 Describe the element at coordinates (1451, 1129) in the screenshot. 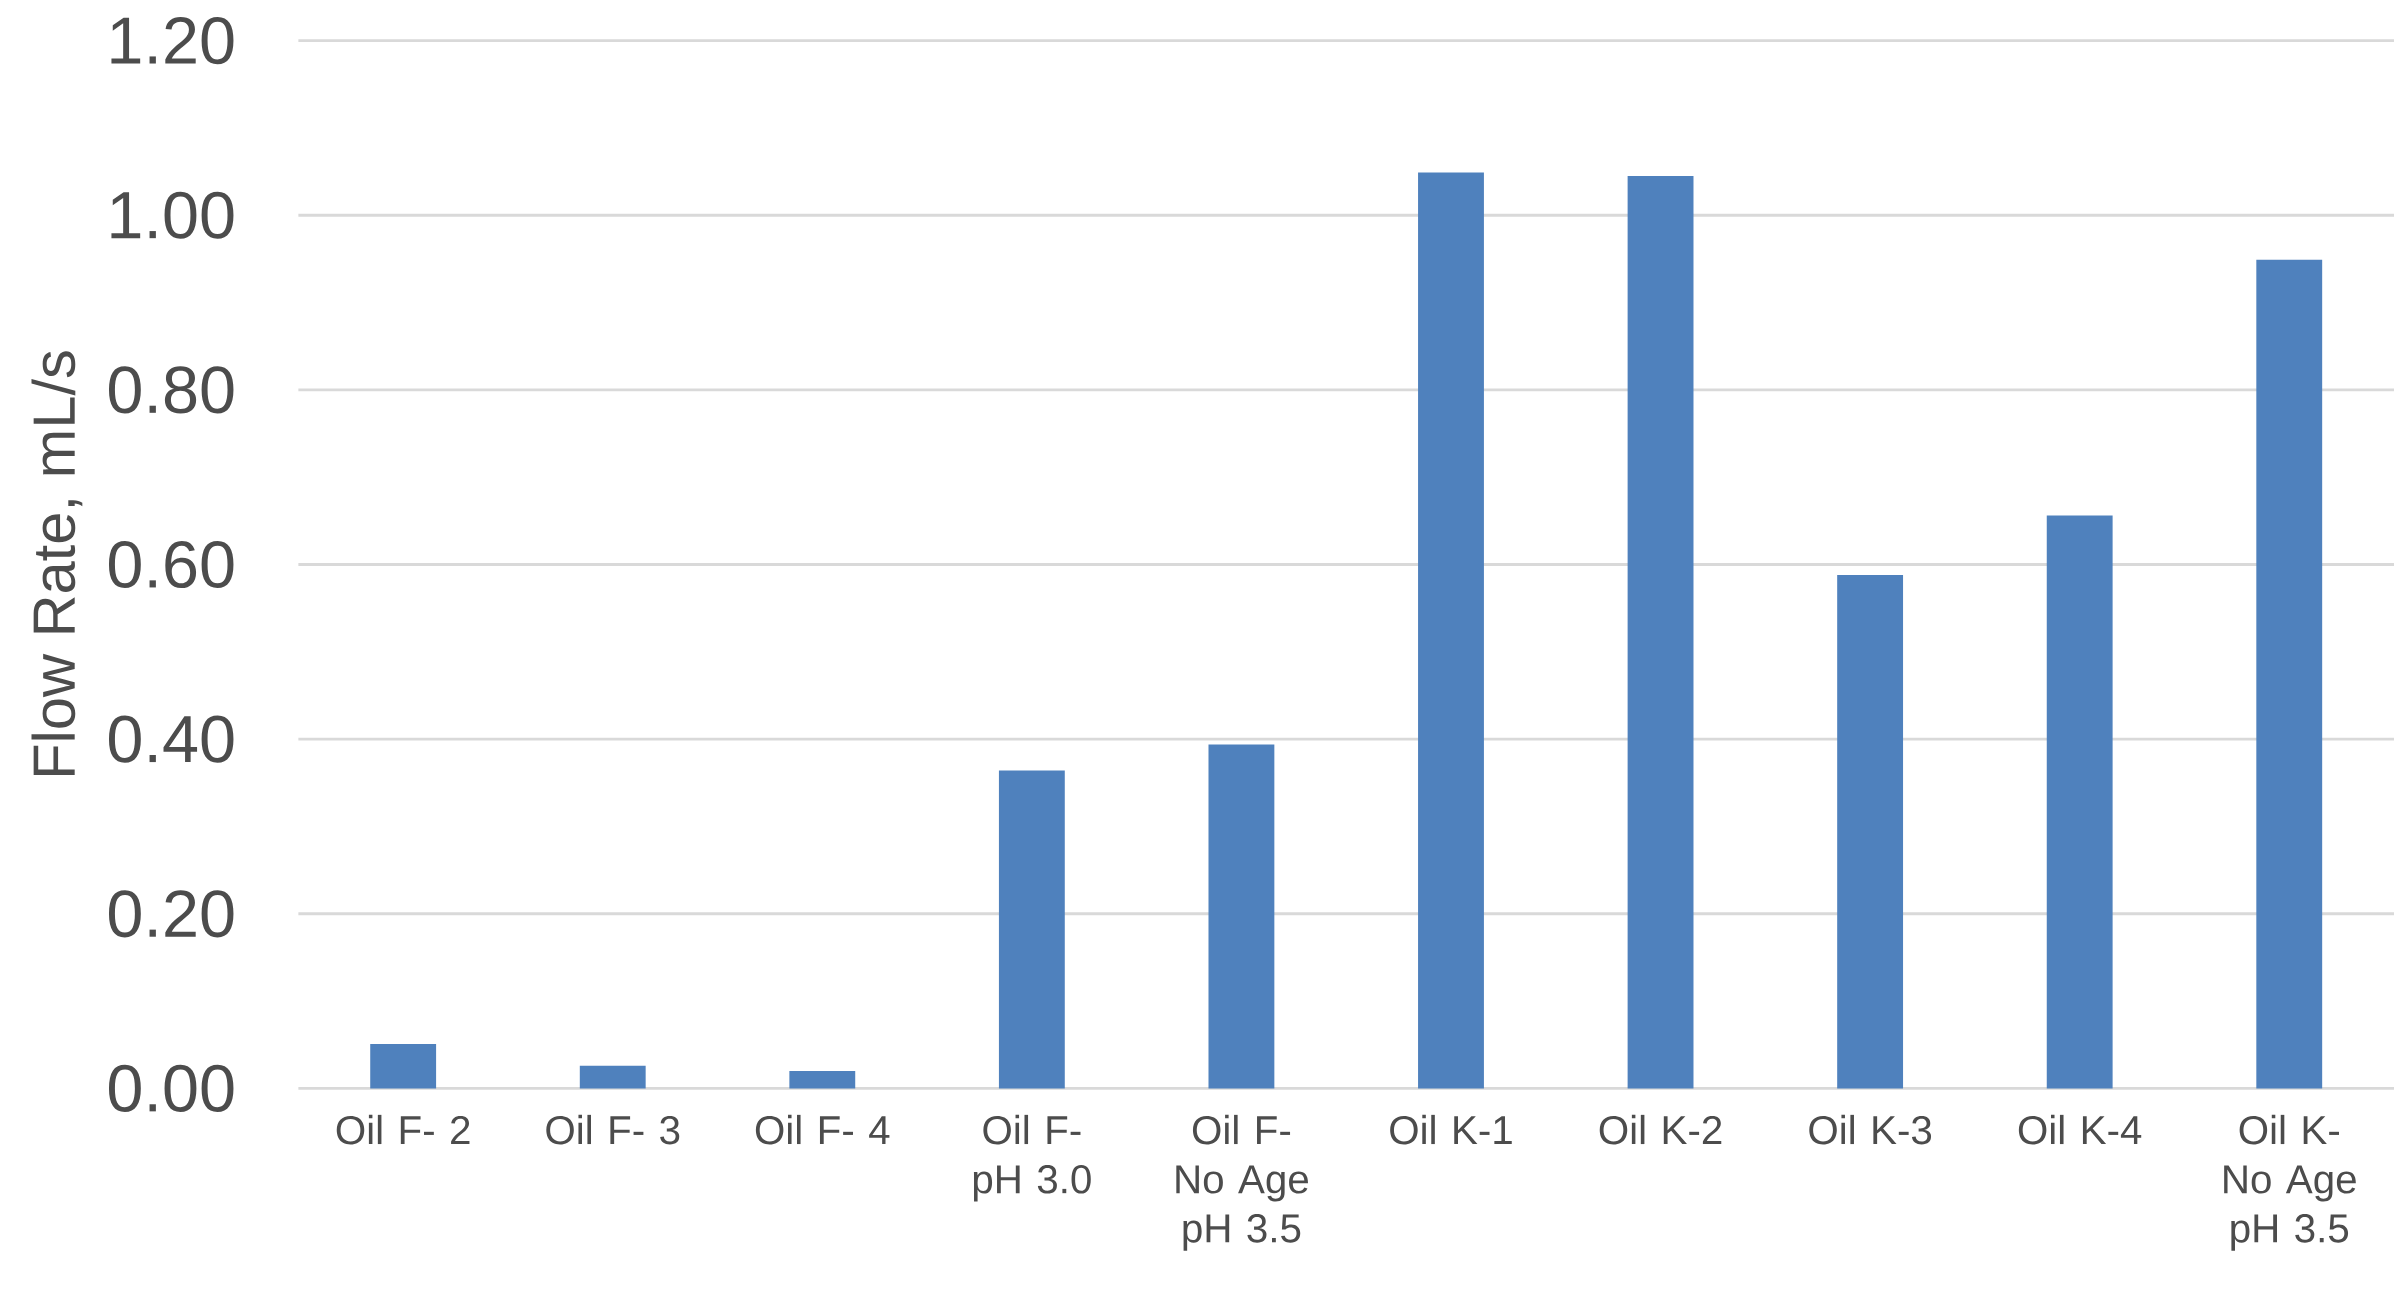

I see `x-tick-label: Oil K-1` at that location.